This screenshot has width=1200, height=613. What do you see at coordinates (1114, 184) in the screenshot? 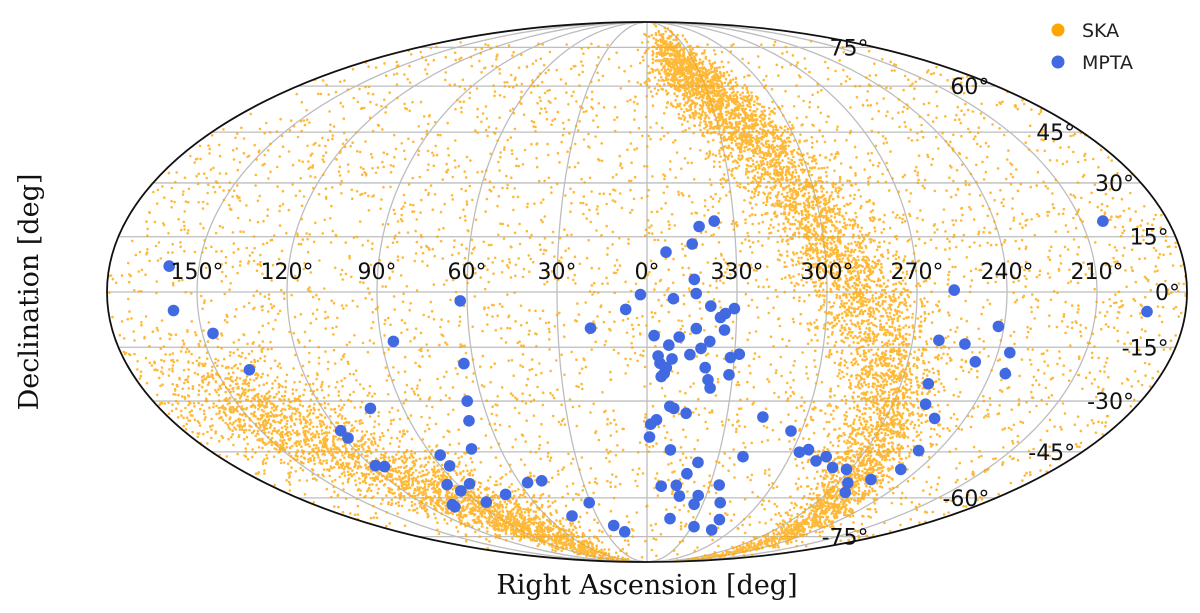
I see `y-tick-label: 30°` at bounding box center [1114, 184].